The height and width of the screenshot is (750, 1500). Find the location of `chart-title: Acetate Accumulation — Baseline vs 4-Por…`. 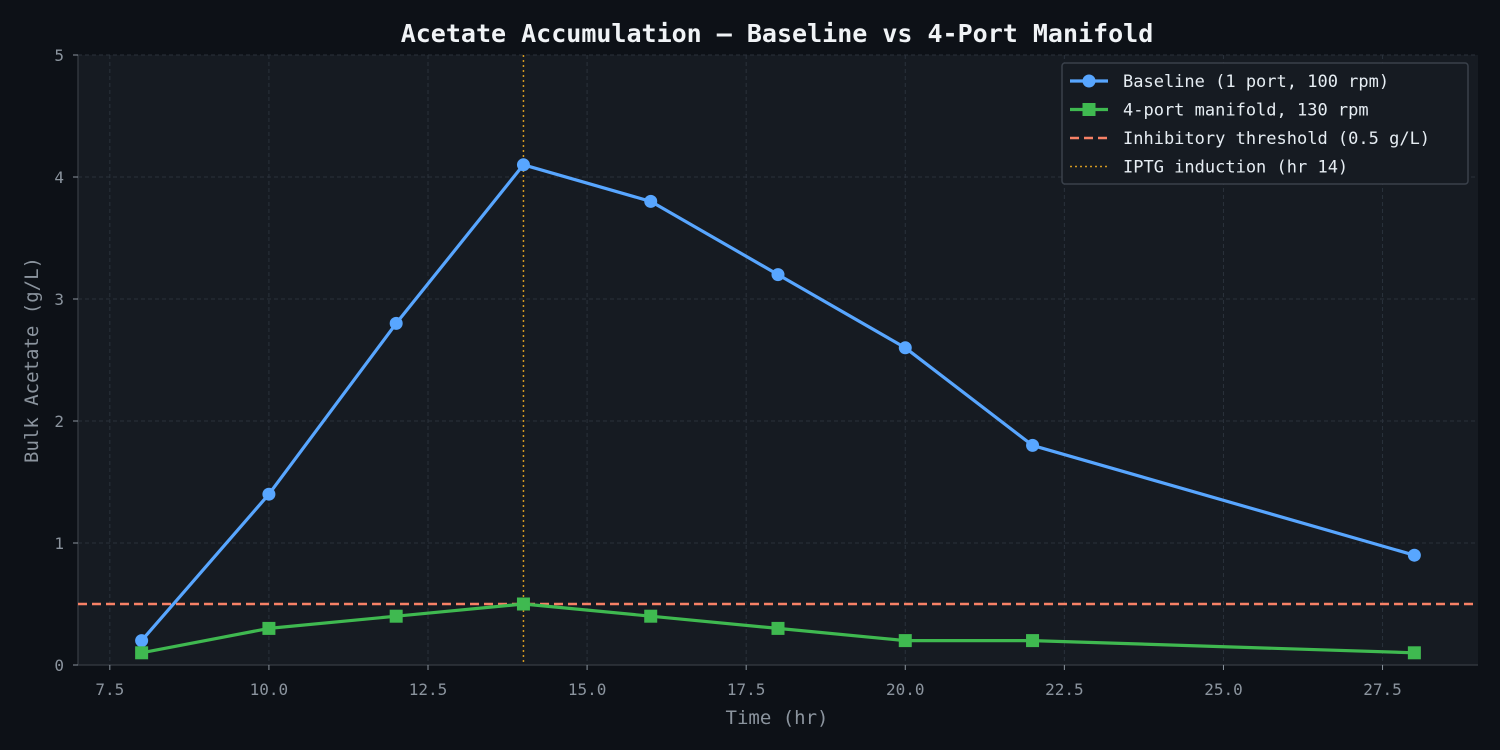

chart-title: Acetate Accumulation — Baseline vs 4-Por… is located at coordinates (777, 33).